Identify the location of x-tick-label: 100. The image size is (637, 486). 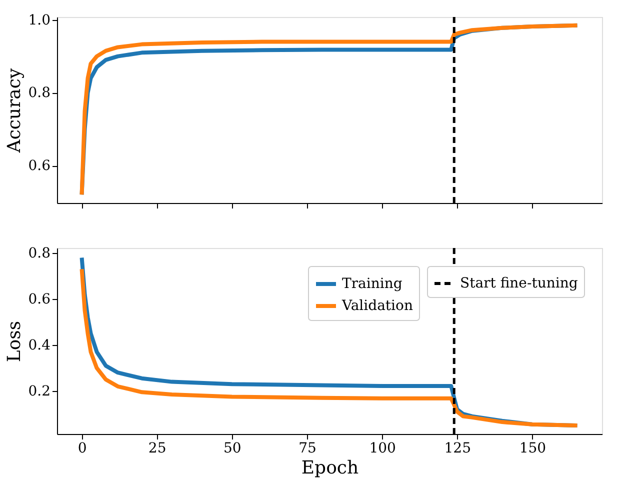
(382, 448).